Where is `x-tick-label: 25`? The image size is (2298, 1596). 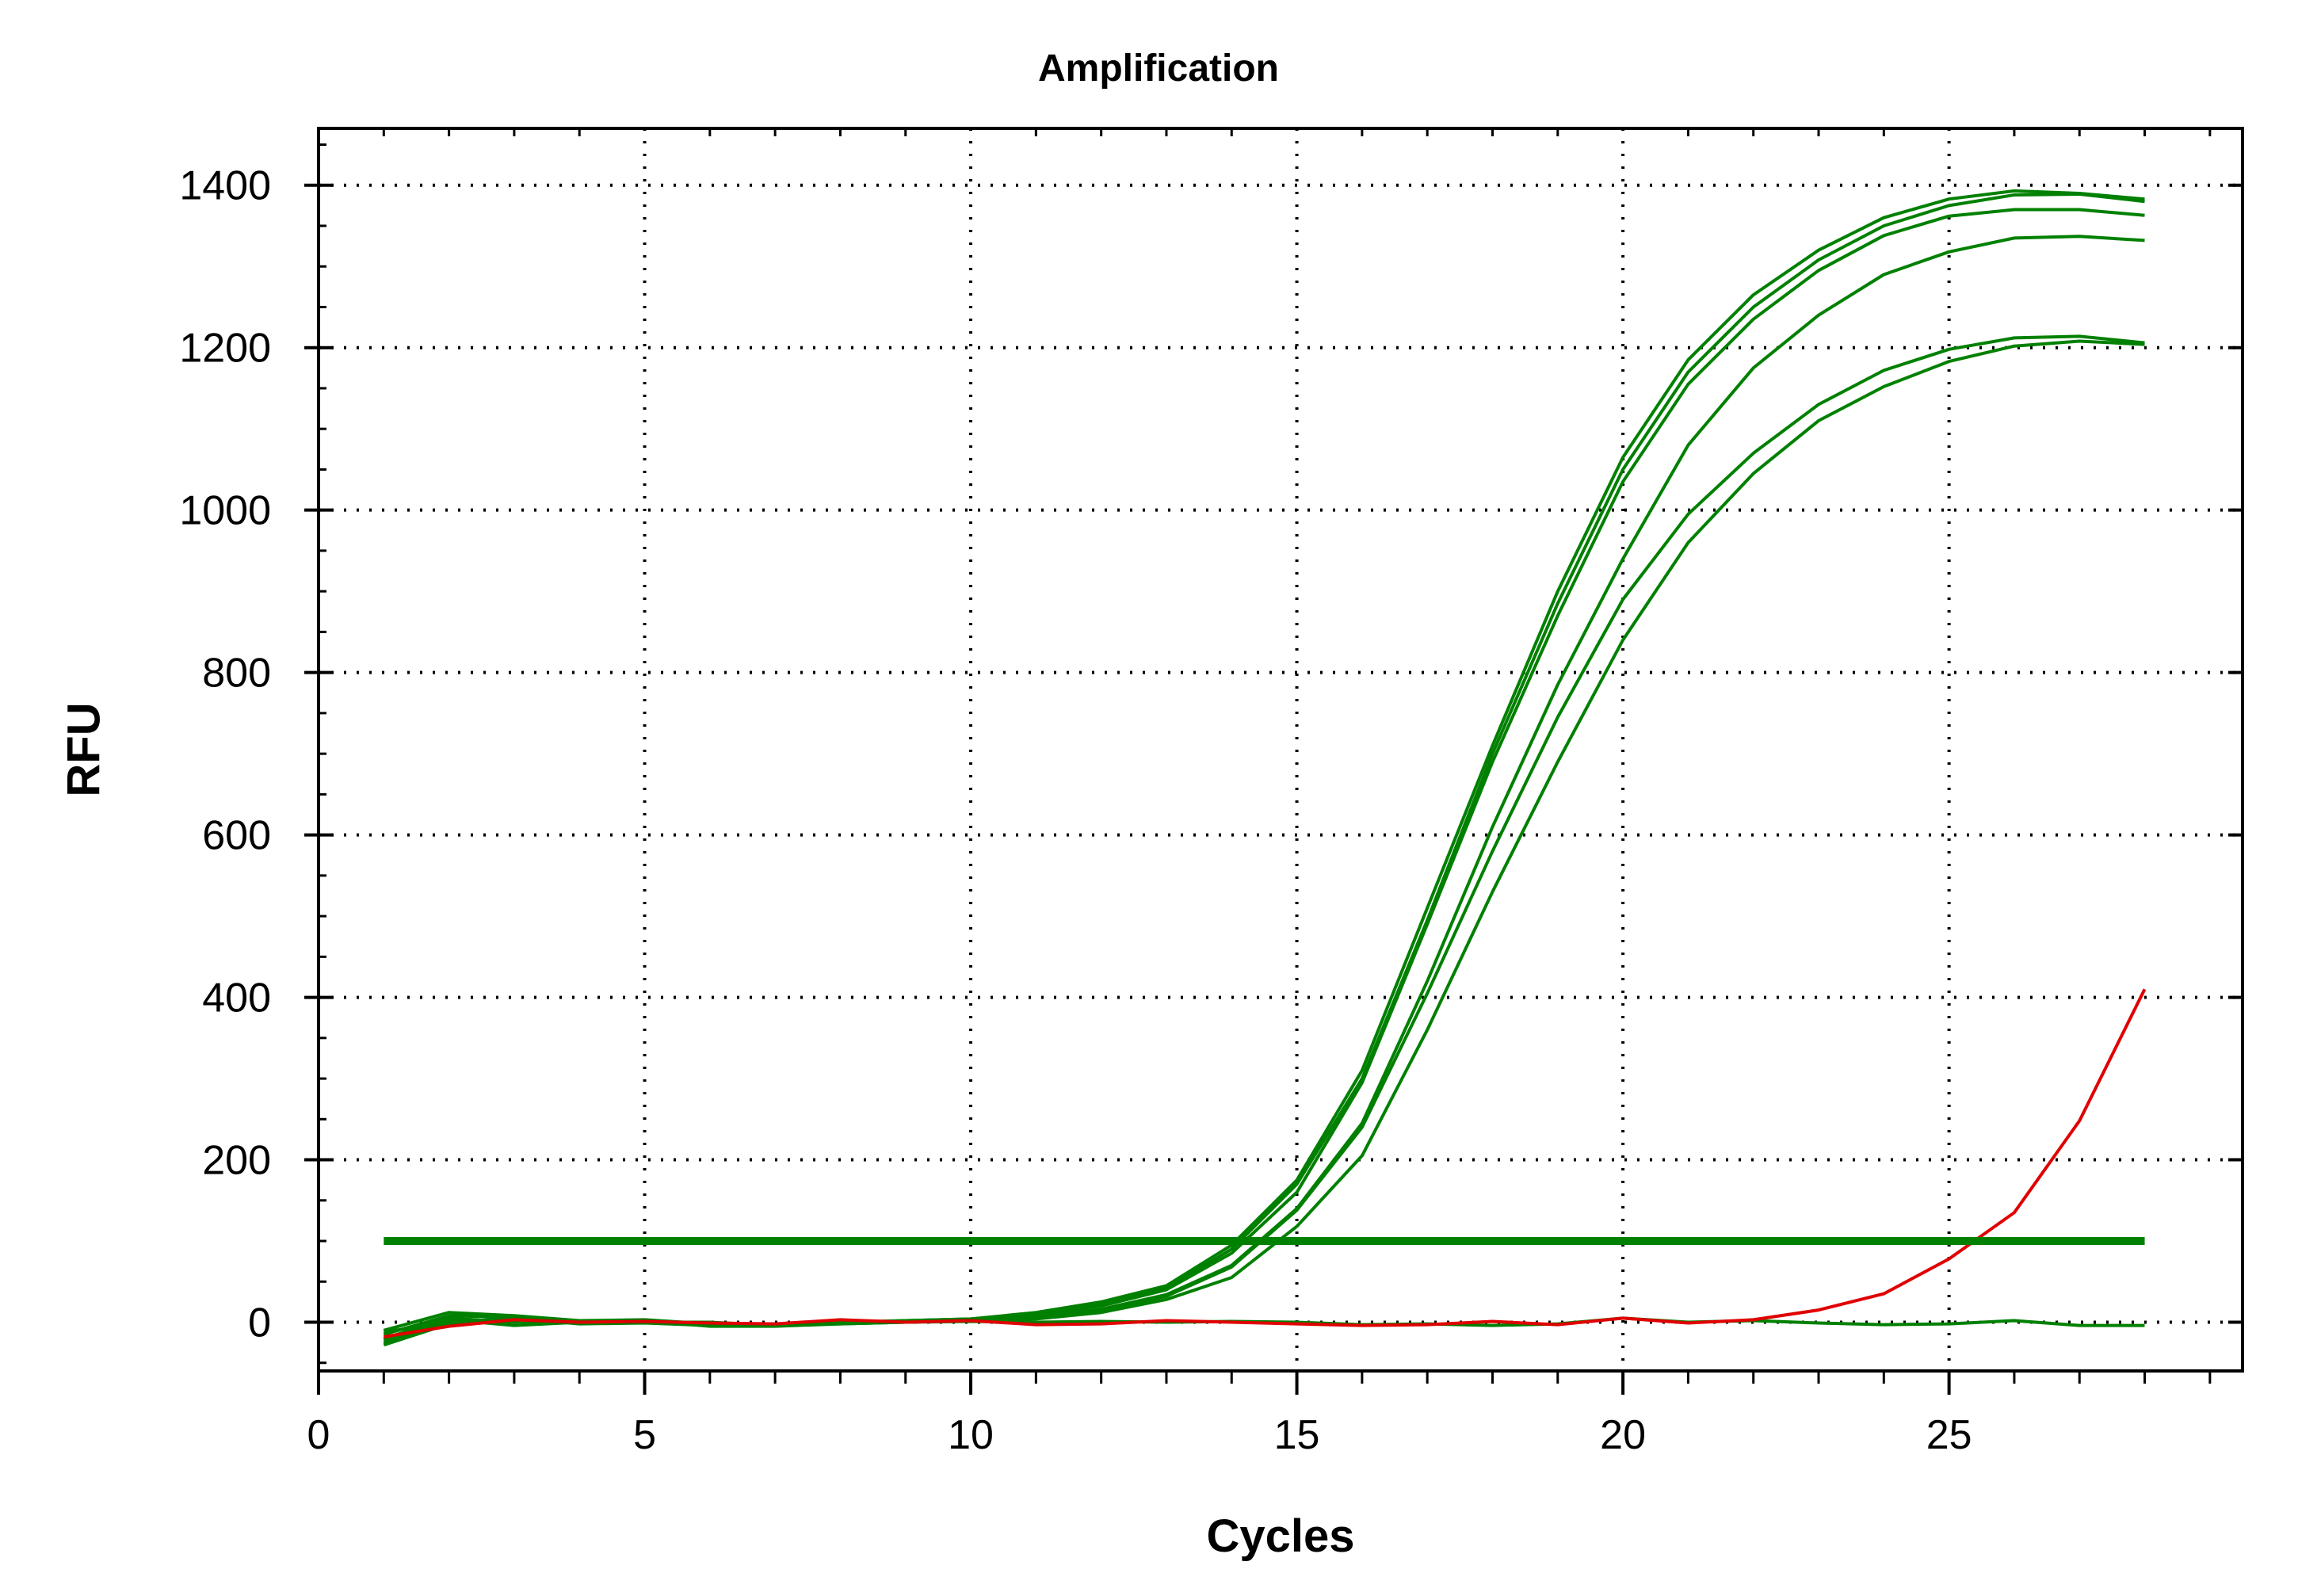 x-tick-label: 25 is located at coordinates (1949, 1435).